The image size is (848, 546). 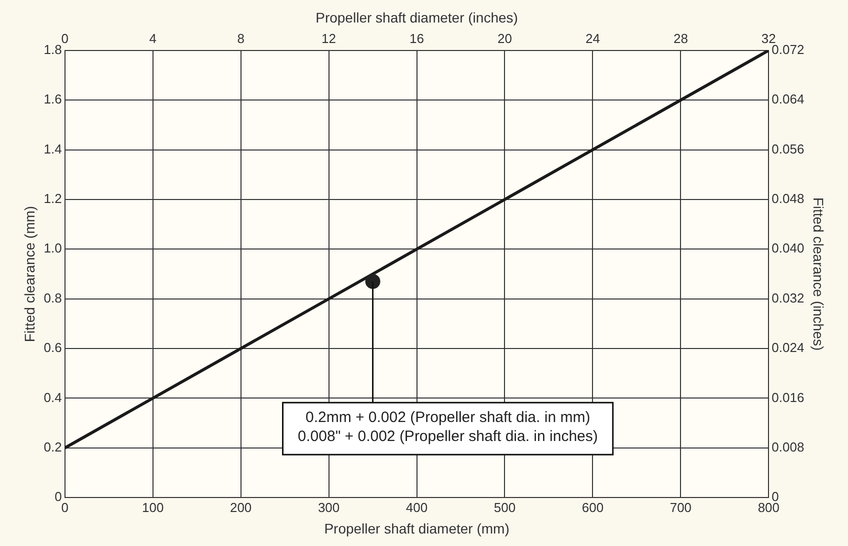 What do you see at coordinates (53, 198) in the screenshot?
I see `y-tick-label: 1.2` at bounding box center [53, 198].